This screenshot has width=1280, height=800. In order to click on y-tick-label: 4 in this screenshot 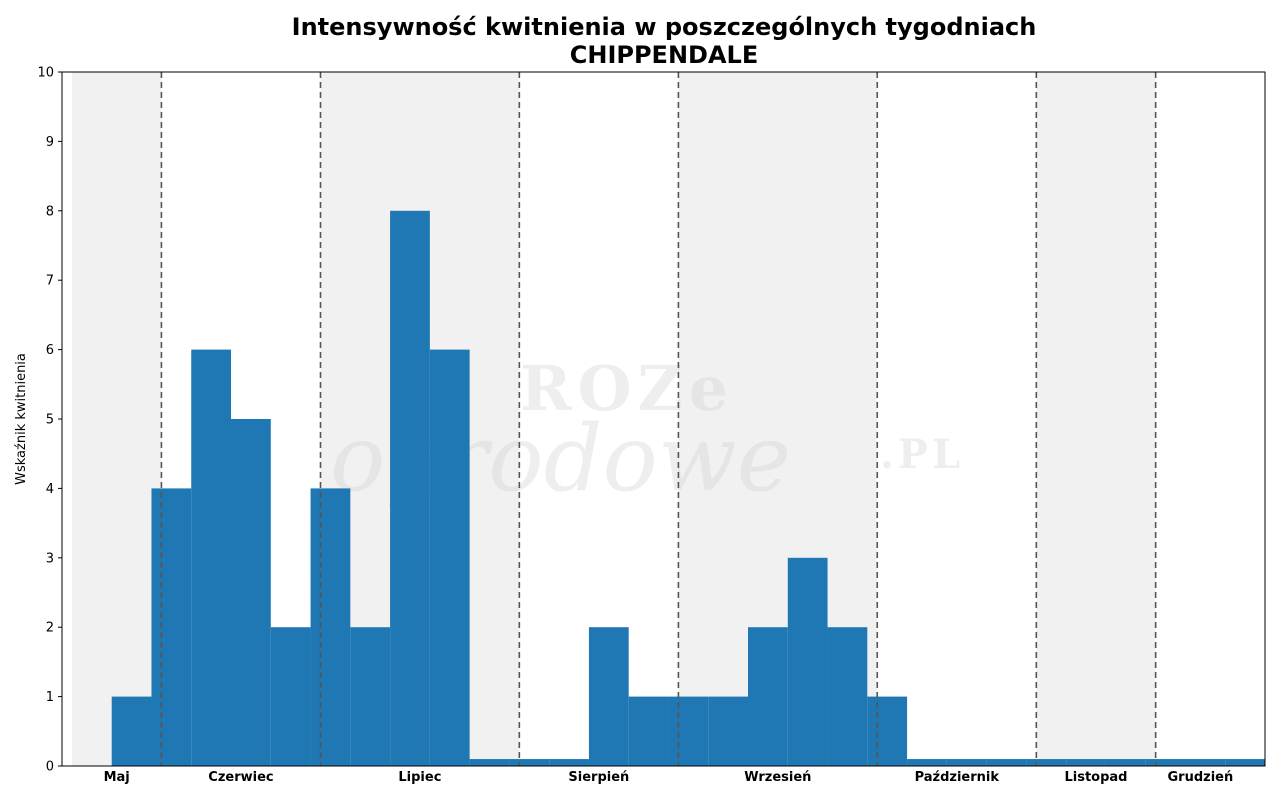, I will do `click(50, 489)`.